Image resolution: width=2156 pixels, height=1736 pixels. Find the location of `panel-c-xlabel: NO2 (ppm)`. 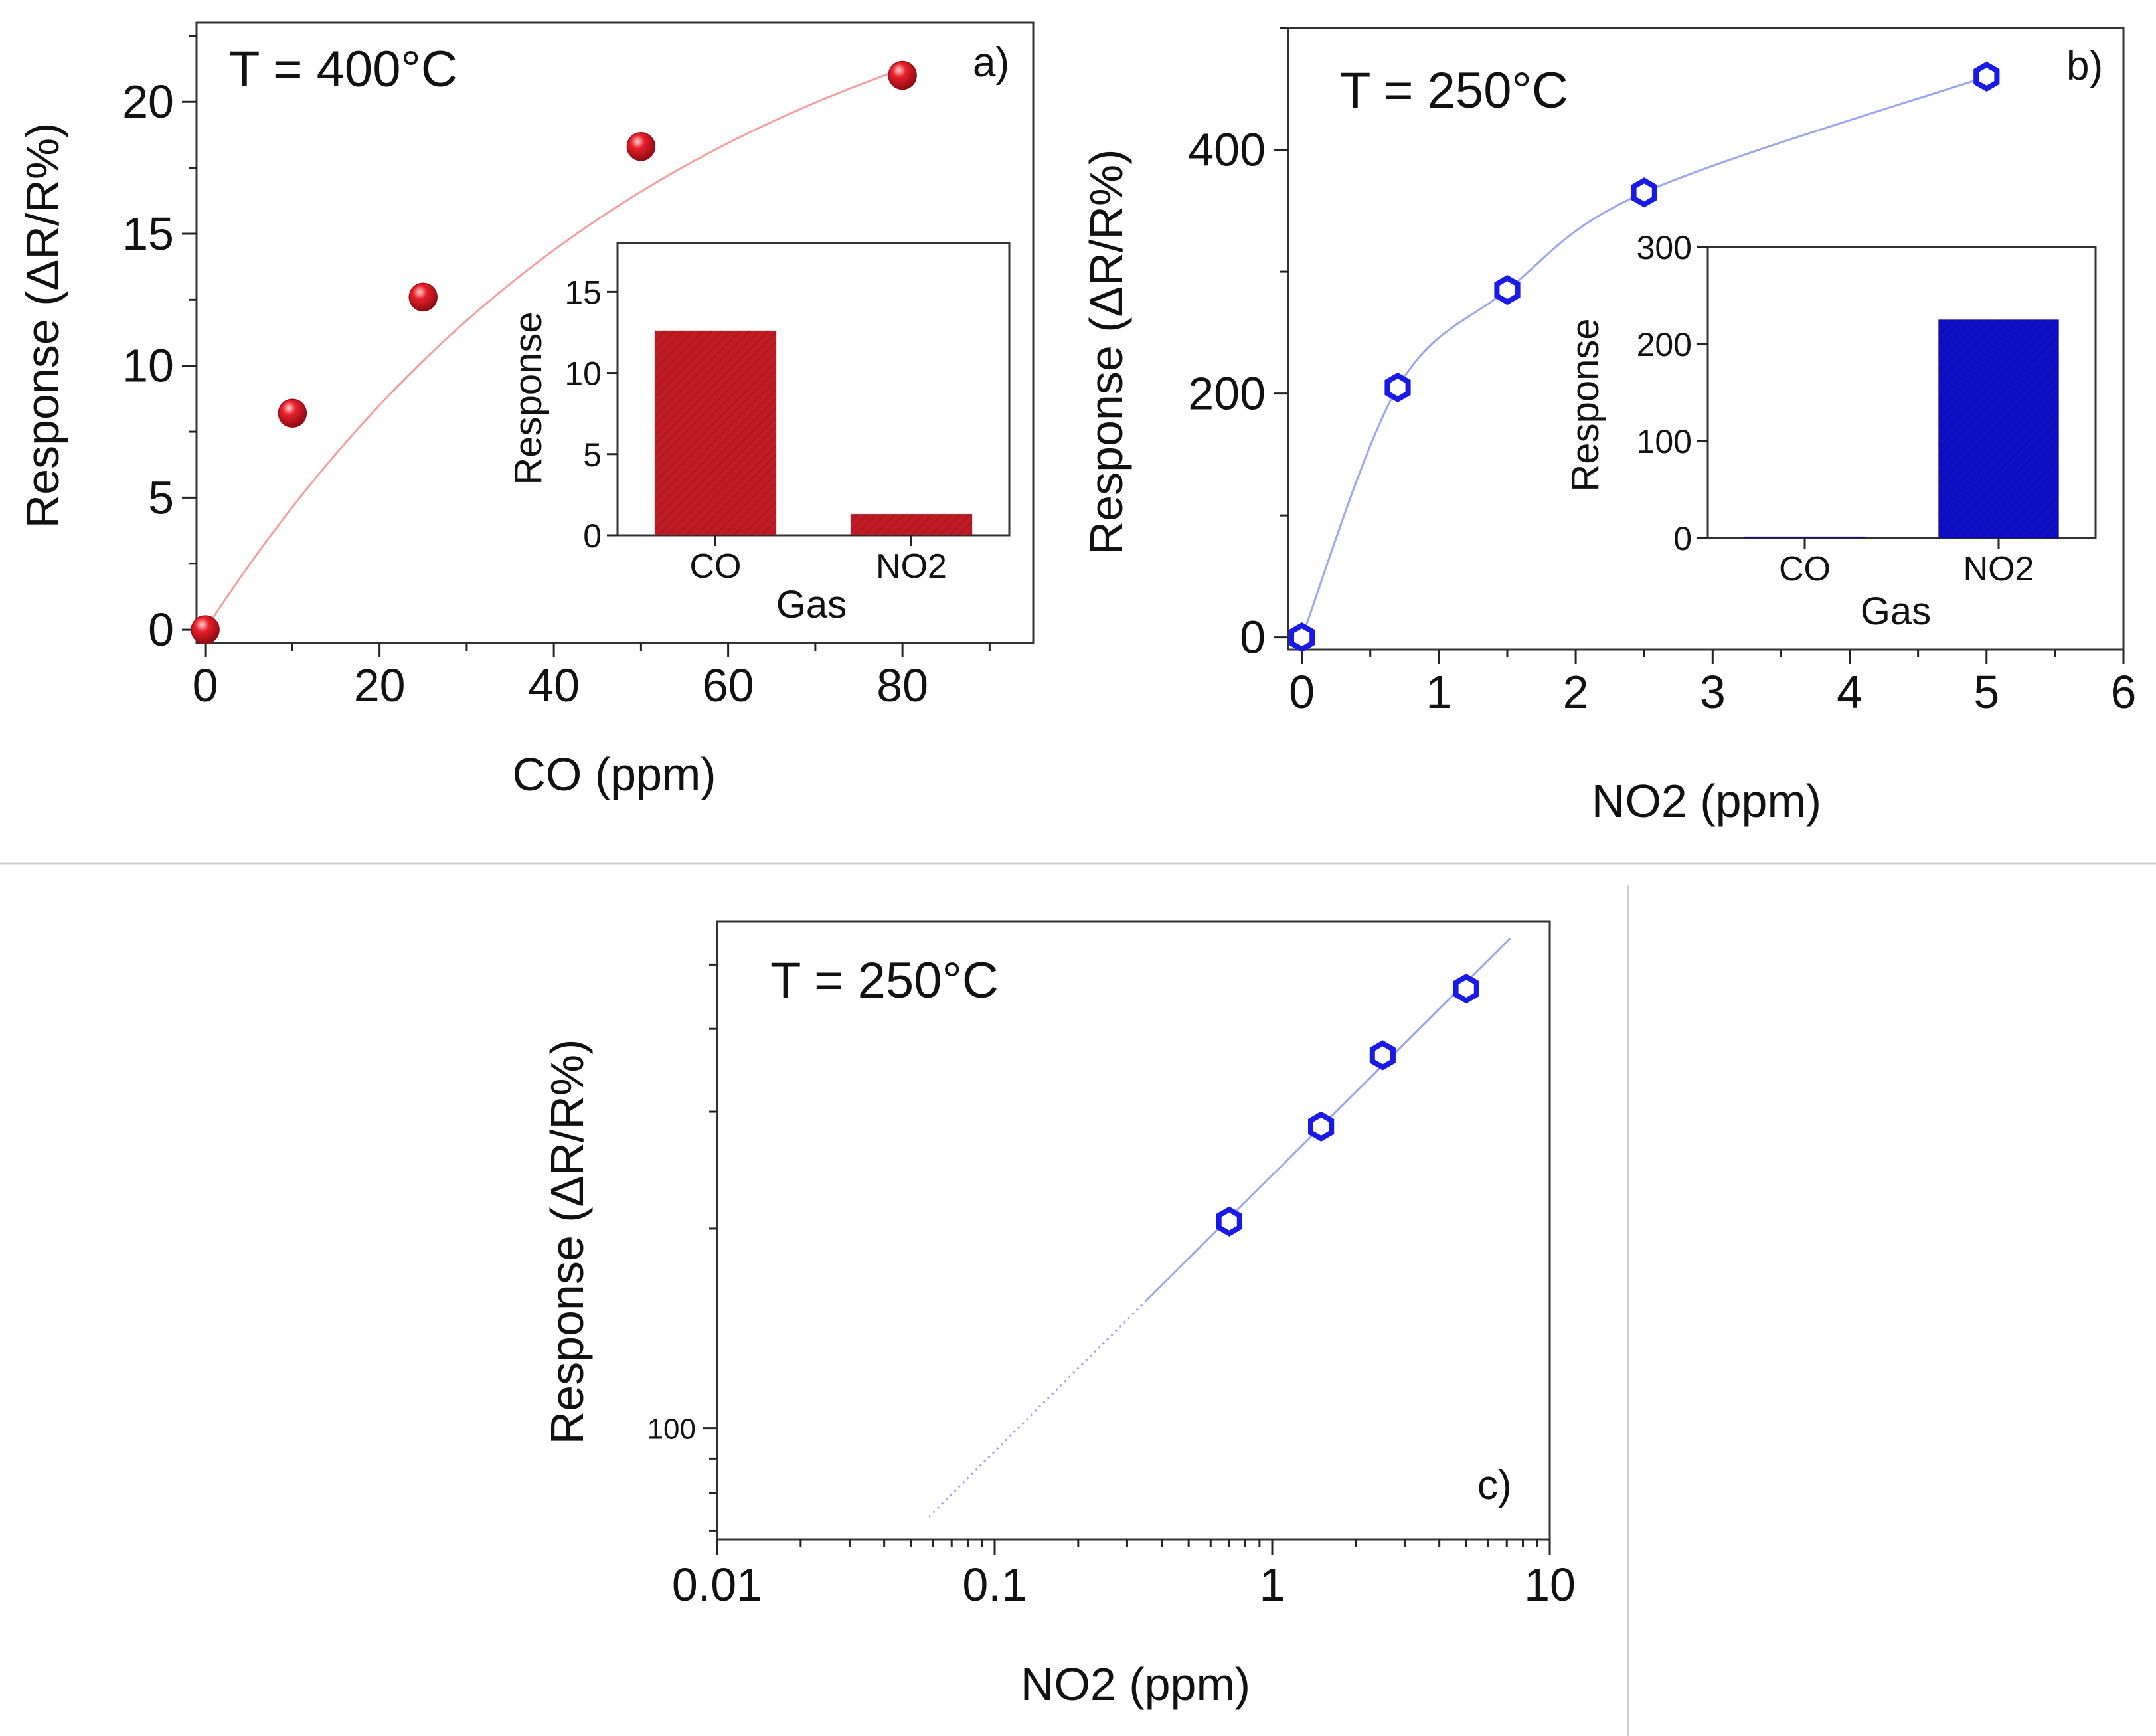

panel-c-xlabel: NO2 (ppm) is located at coordinates (1135, 1684).